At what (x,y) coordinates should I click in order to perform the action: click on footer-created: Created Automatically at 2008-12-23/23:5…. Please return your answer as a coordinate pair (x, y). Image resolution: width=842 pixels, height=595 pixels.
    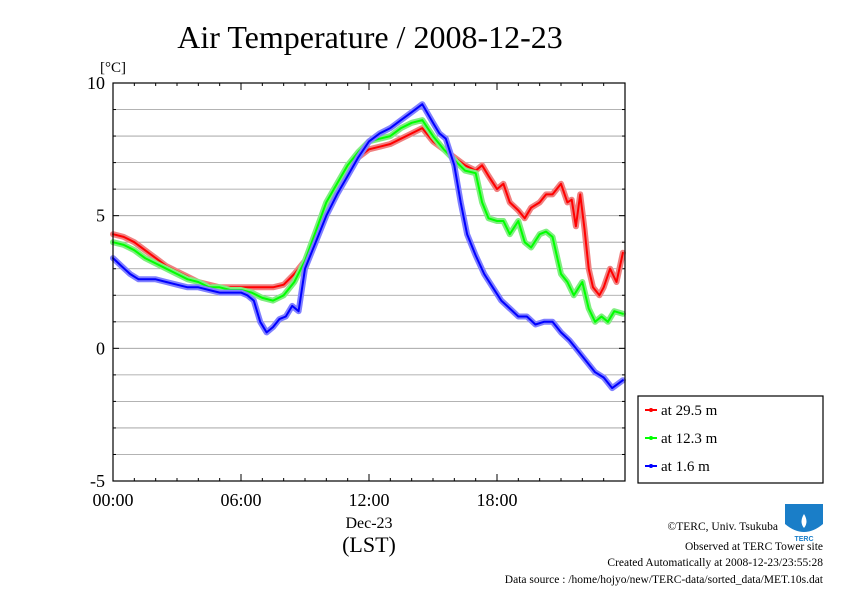
    Looking at the image, I should click on (715, 563).